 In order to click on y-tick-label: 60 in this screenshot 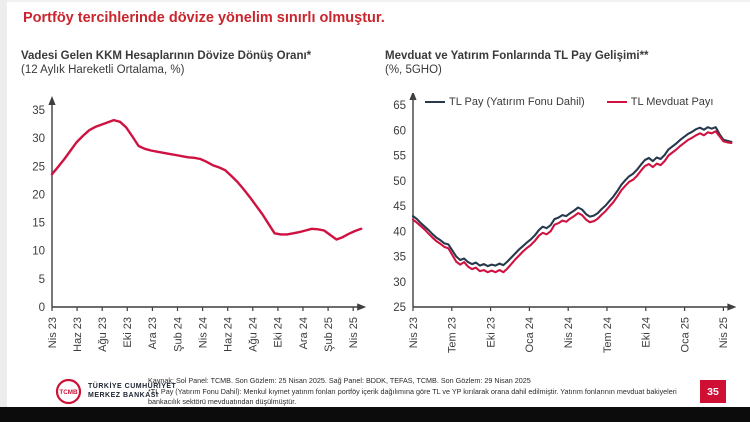, I will do `click(399, 131)`.